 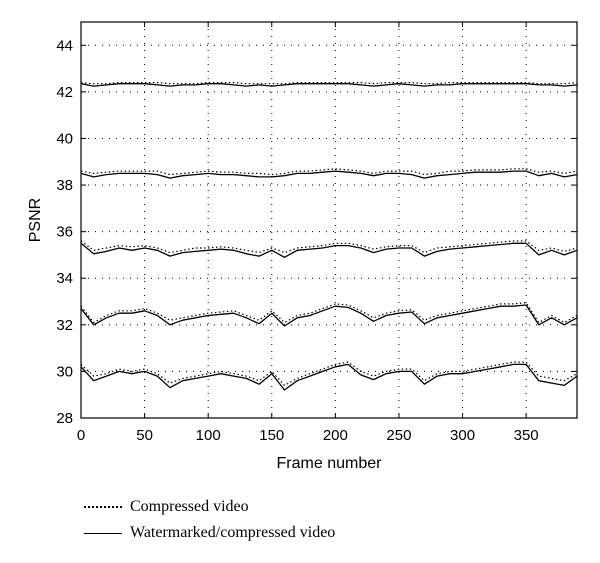 I want to click on y-tick-label: 32, so click(x=64, y=325).